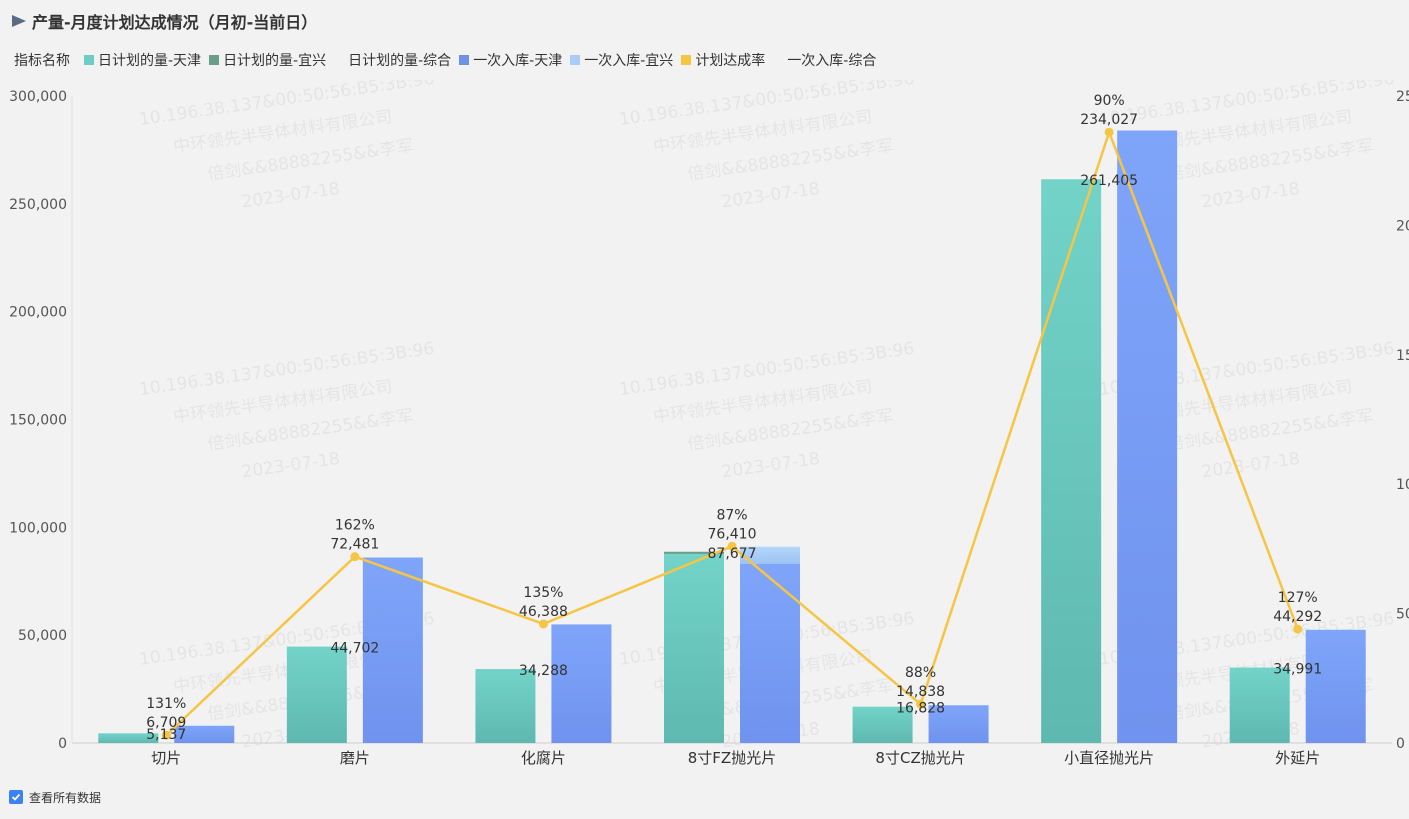 The image size is (1409, 819). Describe the element at coordinates (38, 205) in the screenshot. I see `y-left-tick-label: 250,000` at that location.